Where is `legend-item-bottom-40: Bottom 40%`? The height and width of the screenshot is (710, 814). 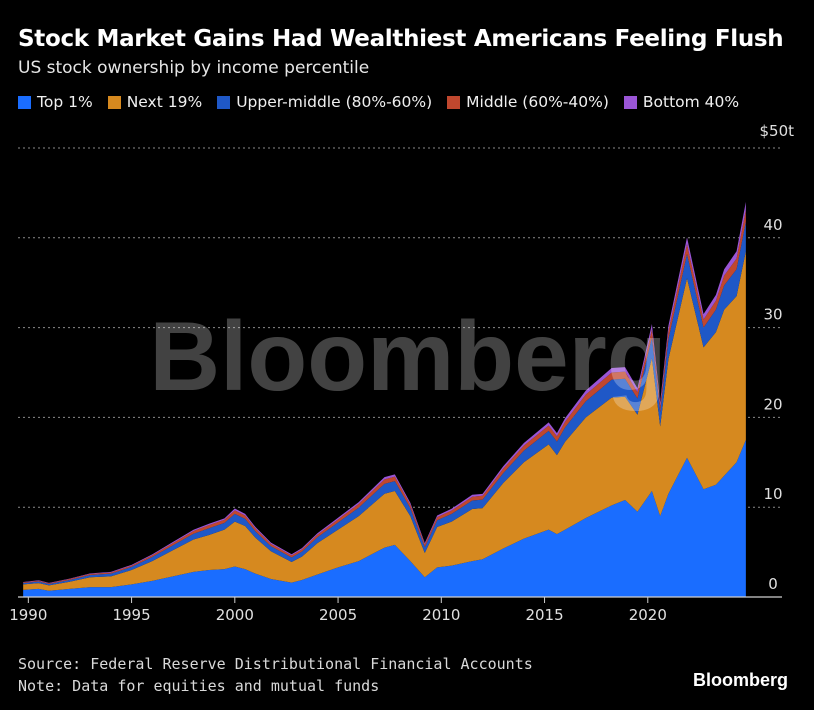 legend-item-bottom-40: Bottom 40% is located at coordinates (681, 102).